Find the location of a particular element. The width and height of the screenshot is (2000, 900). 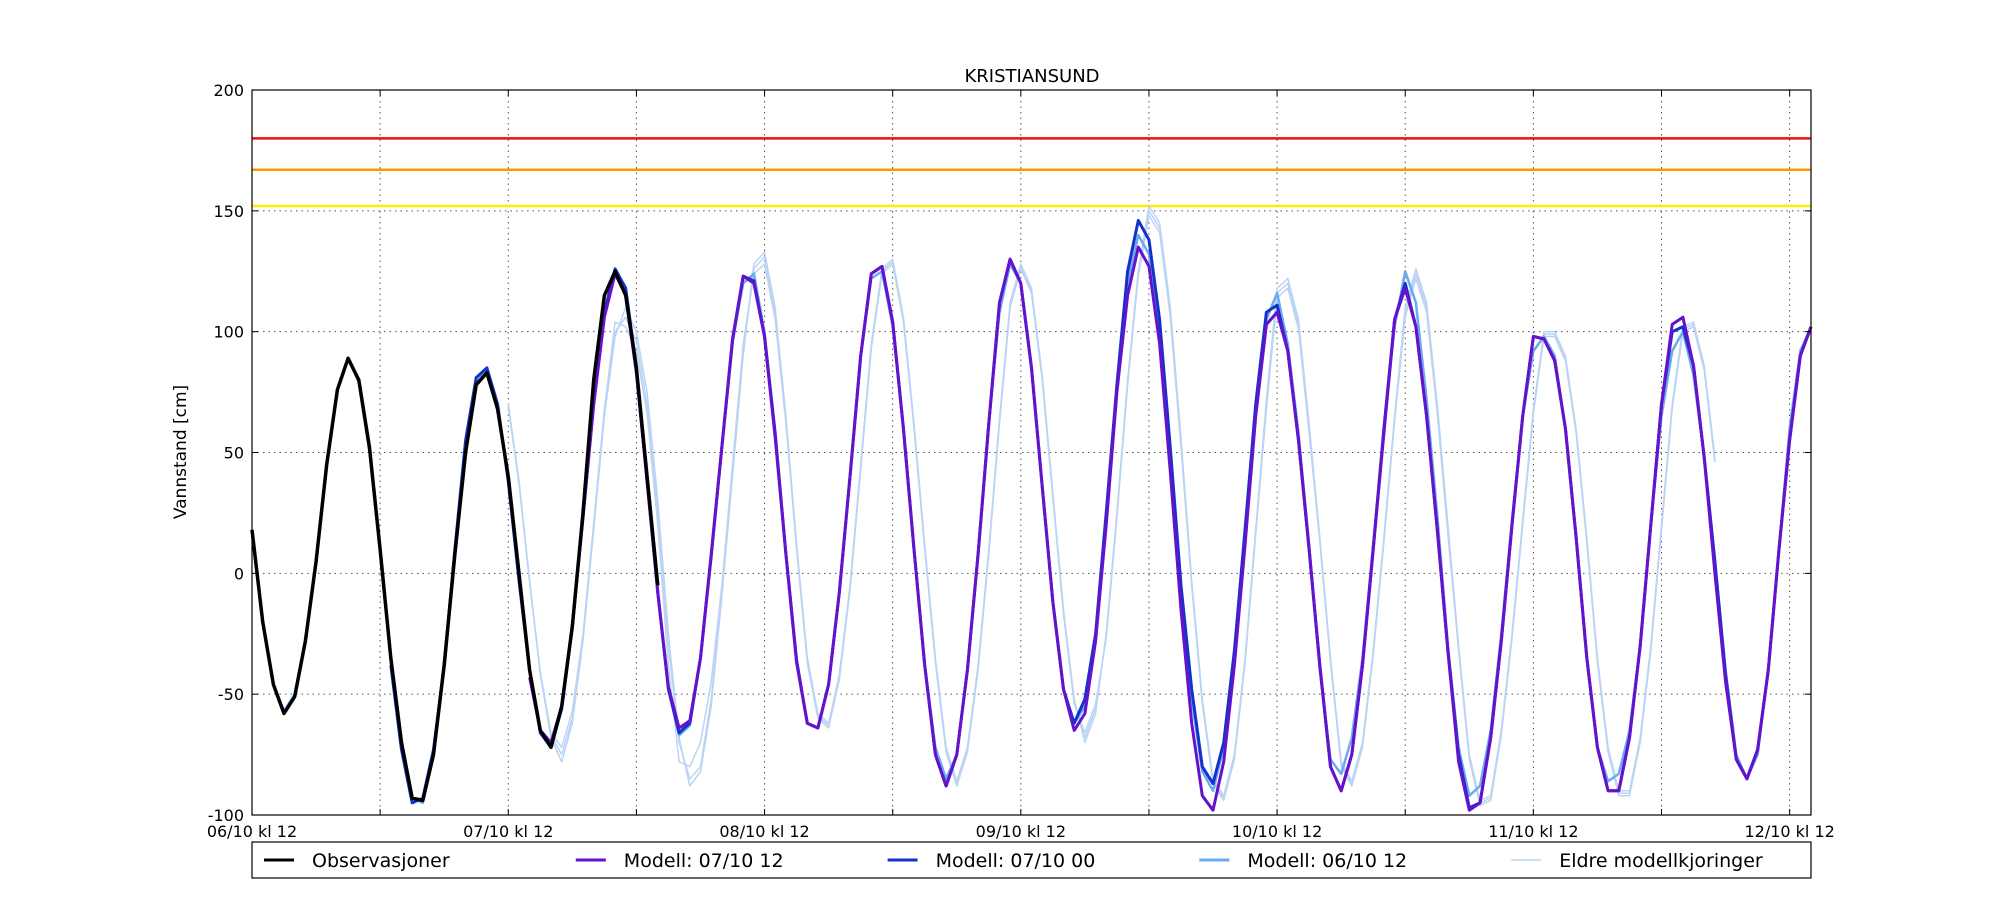

legend-label: Modell: 06/10 12 is located at coordinates (1327, 861).